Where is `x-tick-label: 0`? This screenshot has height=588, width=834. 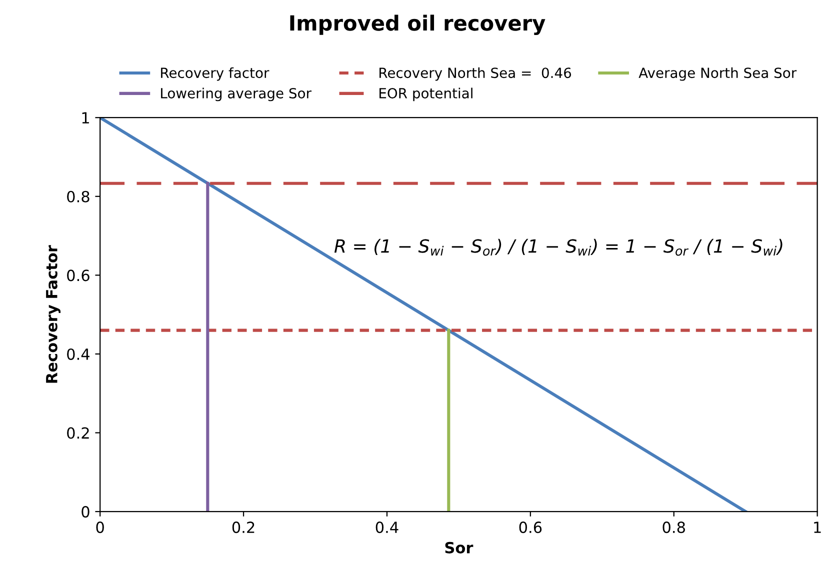 x-tick-label: 0 is located at coordinates (100, 528).